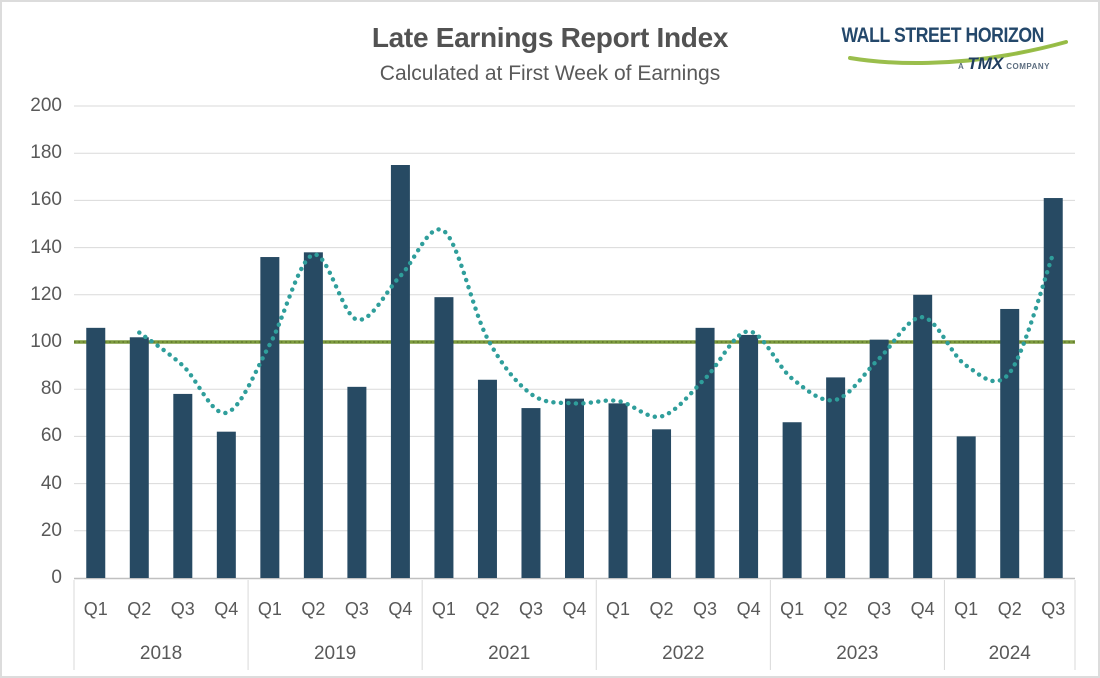 The height and width of the screenshot is (678, 1100). I want to click on year-label-2023: 2023, so click(857, 653).